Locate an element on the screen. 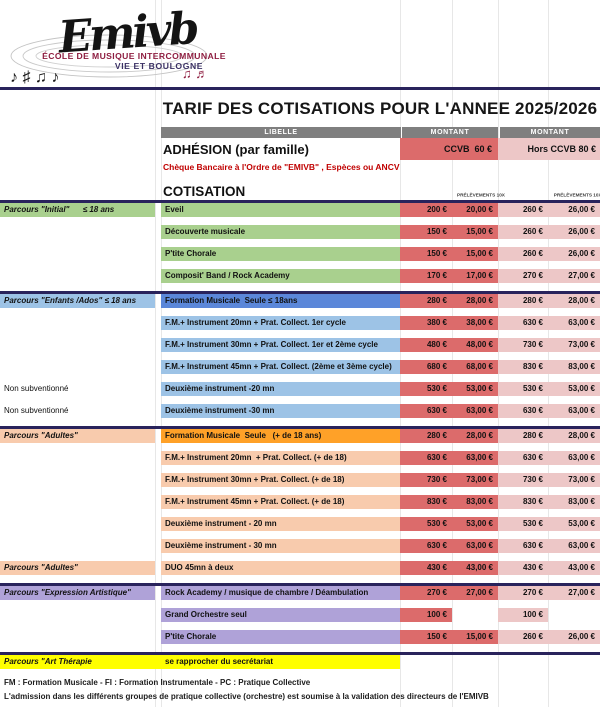 The width and height of the screenshot is (600, 707). row-libelle: Deuxième instrument -30 mn is located at coordinates (280, 411).